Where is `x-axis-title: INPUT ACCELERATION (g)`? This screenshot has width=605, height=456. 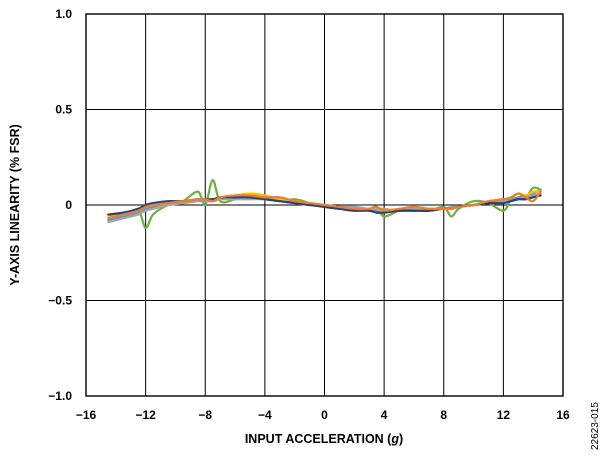
x-axis-title: INPUT ACCELERATION (g) is located at coordinates (324, 439).